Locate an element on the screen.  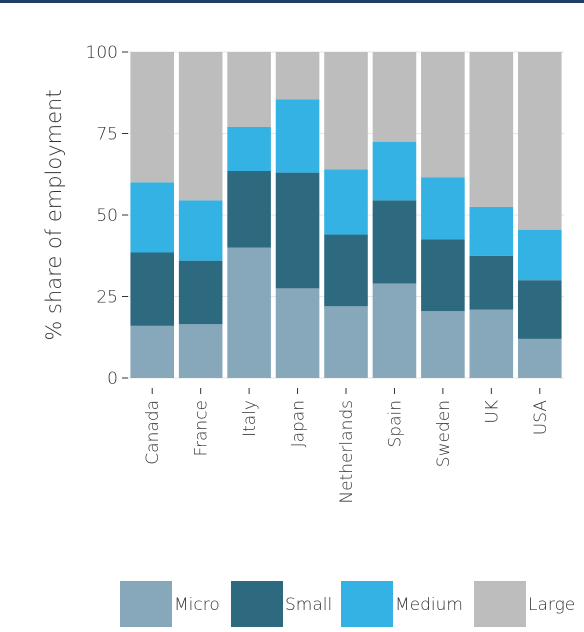
bar-uk-large is located at coordinates (491, 129).